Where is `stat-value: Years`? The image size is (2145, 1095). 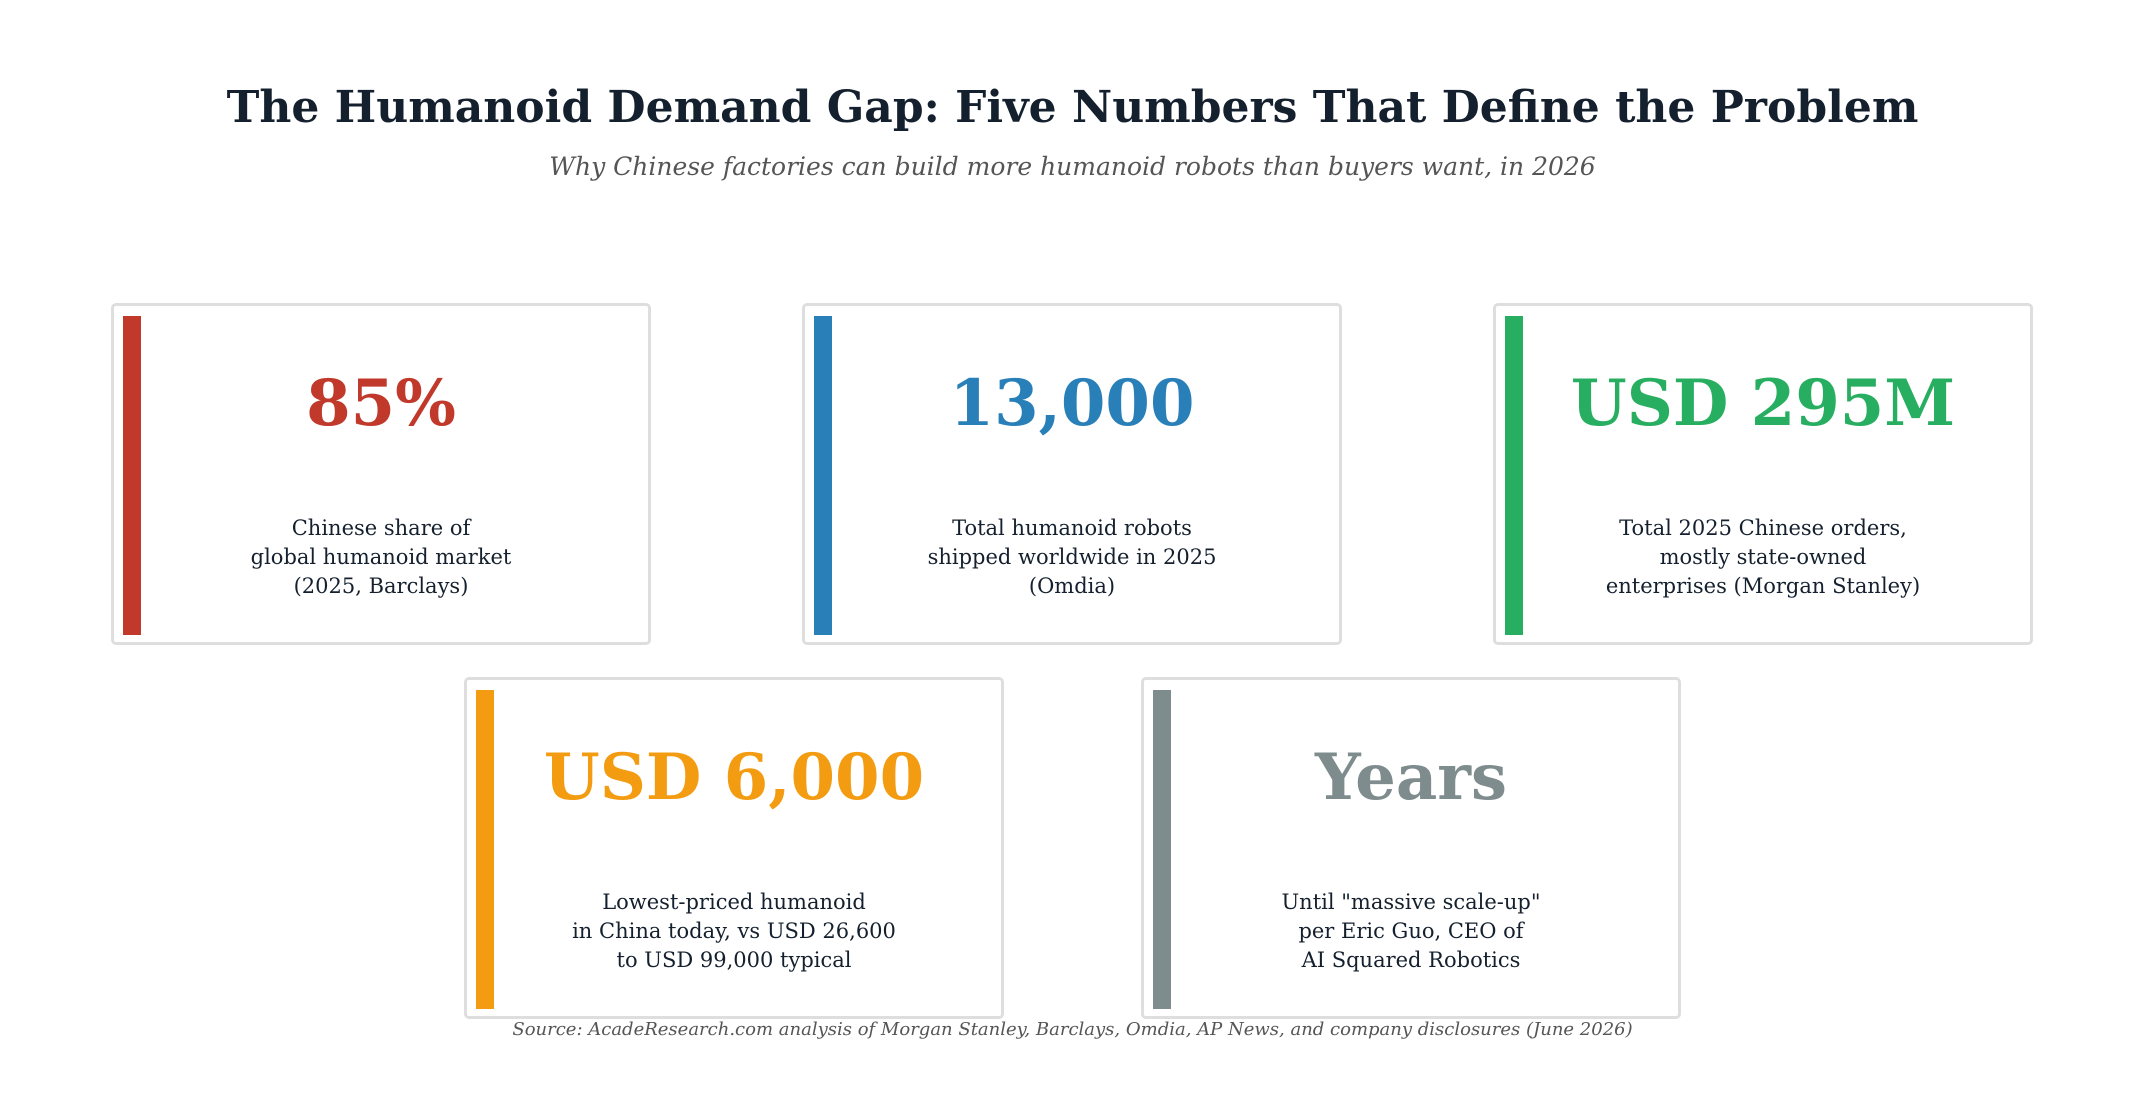 stat-value: Years is located at coordinates (1411, 777).